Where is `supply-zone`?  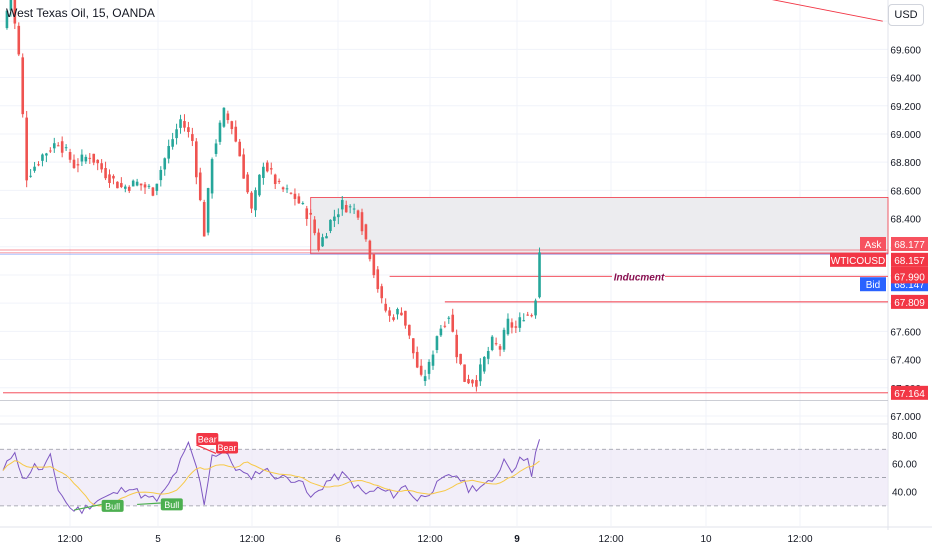
supply-zone is located at coordinates (599, 225).